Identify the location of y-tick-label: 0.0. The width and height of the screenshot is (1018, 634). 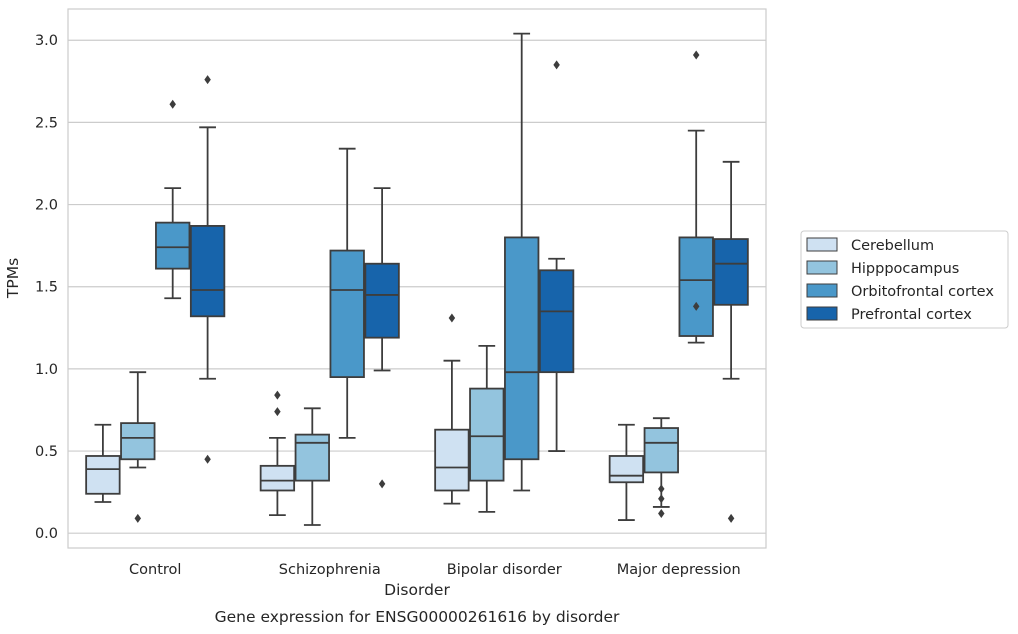
(46, 534).